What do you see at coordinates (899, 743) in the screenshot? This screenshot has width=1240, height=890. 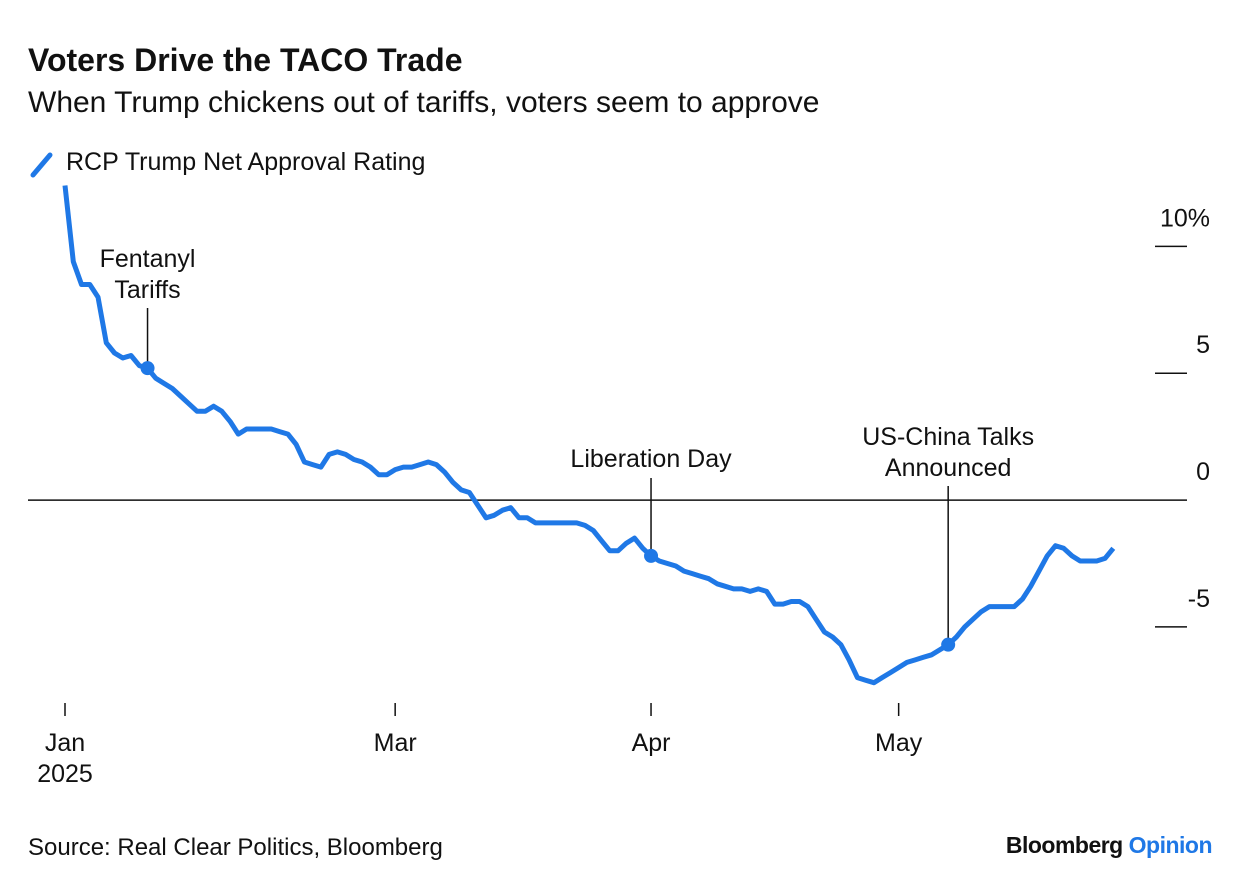 I see `x-tick-label: May` at bounding box center [899, 743].